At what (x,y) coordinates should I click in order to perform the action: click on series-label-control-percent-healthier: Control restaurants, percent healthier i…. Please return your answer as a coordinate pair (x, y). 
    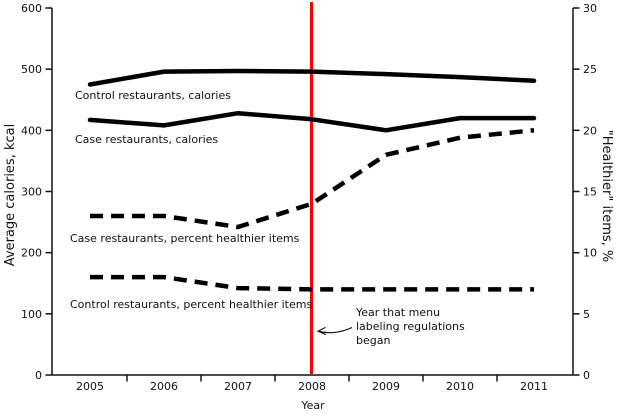
    Looking at the image, I should click on (191, 304).